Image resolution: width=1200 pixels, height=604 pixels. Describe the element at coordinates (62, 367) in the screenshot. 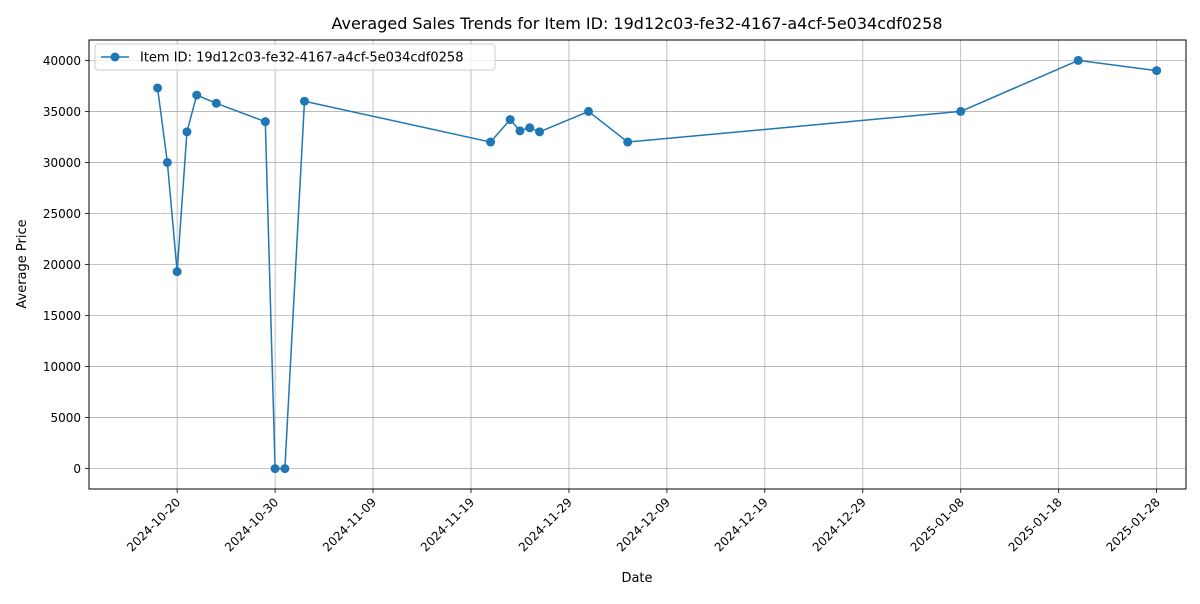

I see `y-tick-label: 10000` at that location.